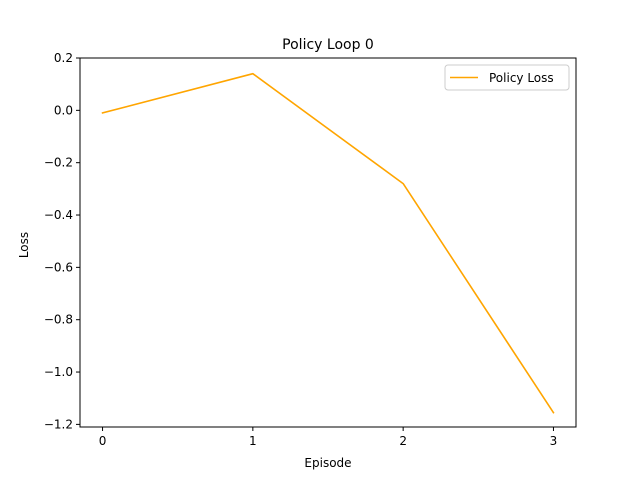  I want to click on x-tick-label: 0, so click(103, 441).